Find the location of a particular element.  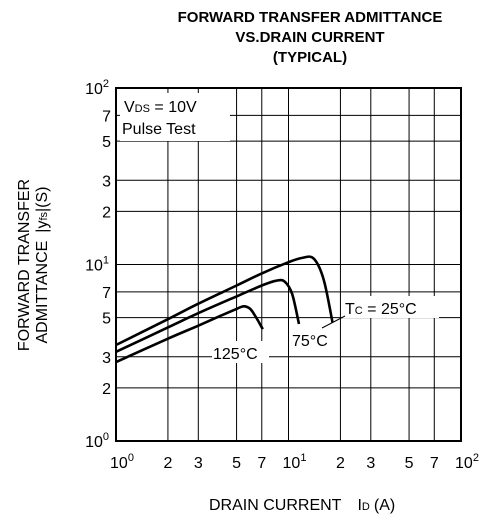

series-line-75°C is located at coordinates (208, 315).